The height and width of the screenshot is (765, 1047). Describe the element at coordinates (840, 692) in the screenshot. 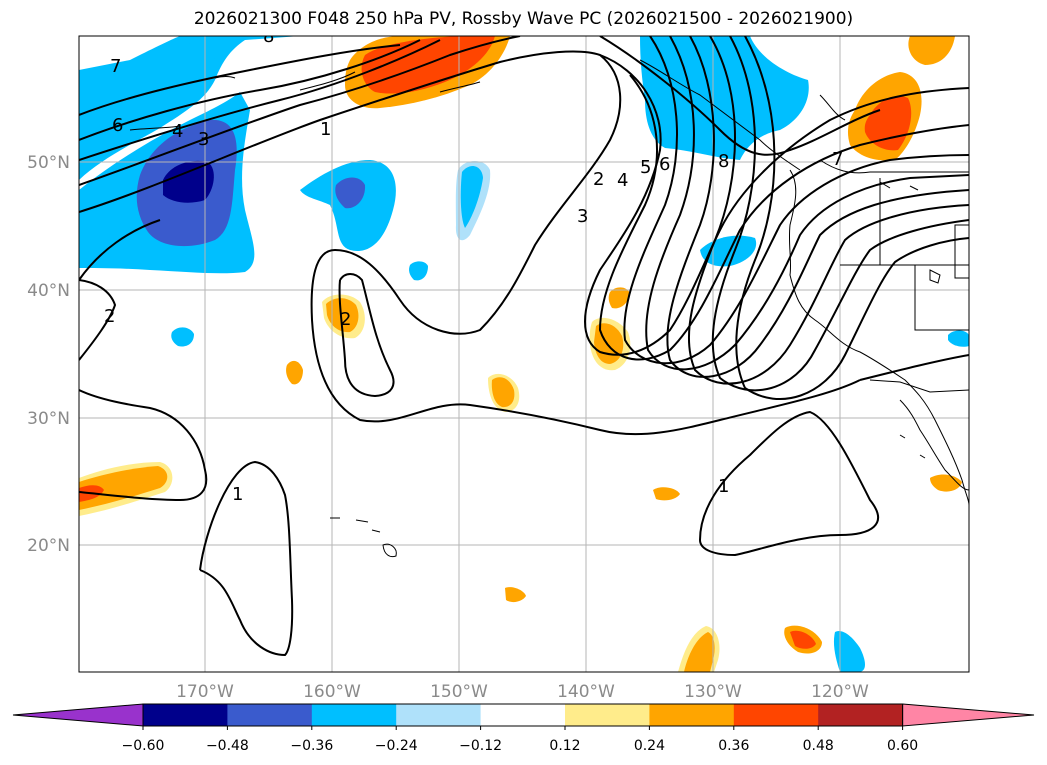

I see `lon-label: 120°W` at that location.